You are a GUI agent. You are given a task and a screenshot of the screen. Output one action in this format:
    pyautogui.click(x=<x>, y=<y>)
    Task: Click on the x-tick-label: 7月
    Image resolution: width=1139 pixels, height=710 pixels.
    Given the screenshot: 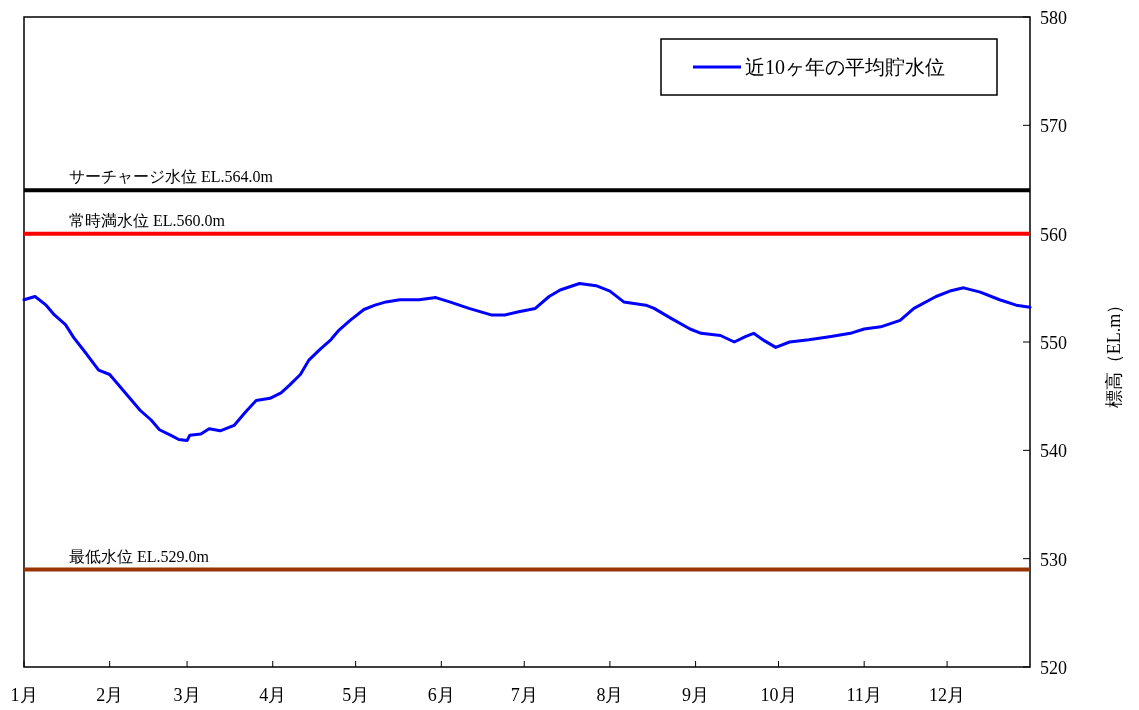 What is the action you would take?
    pyautogui.click(x=524, y=695)
    